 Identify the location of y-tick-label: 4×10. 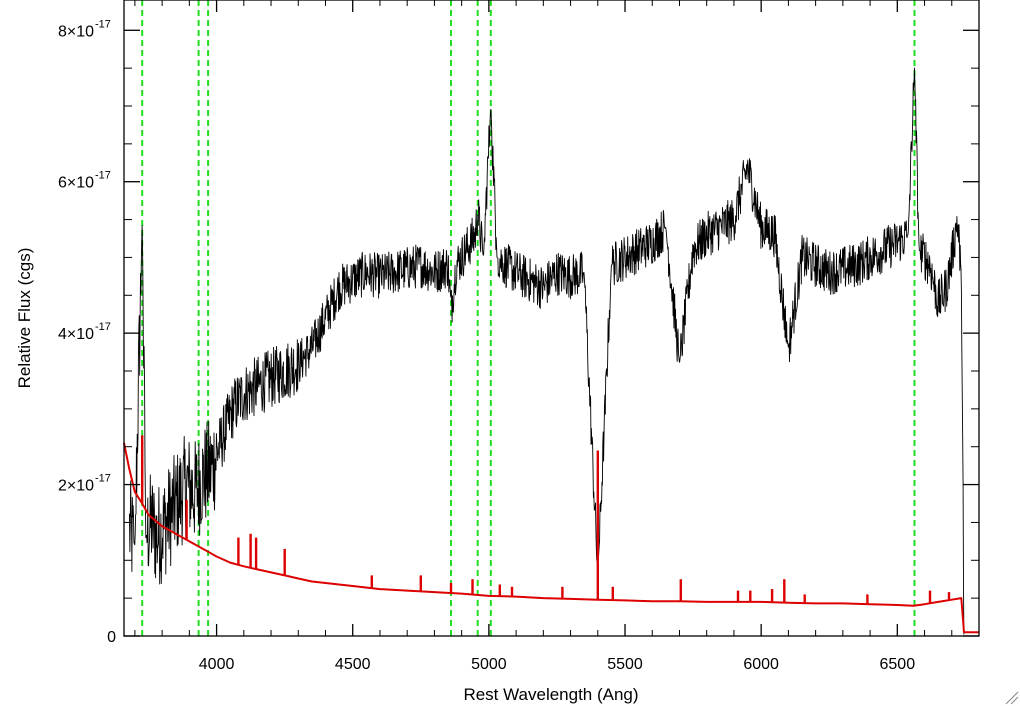
(76, 334).